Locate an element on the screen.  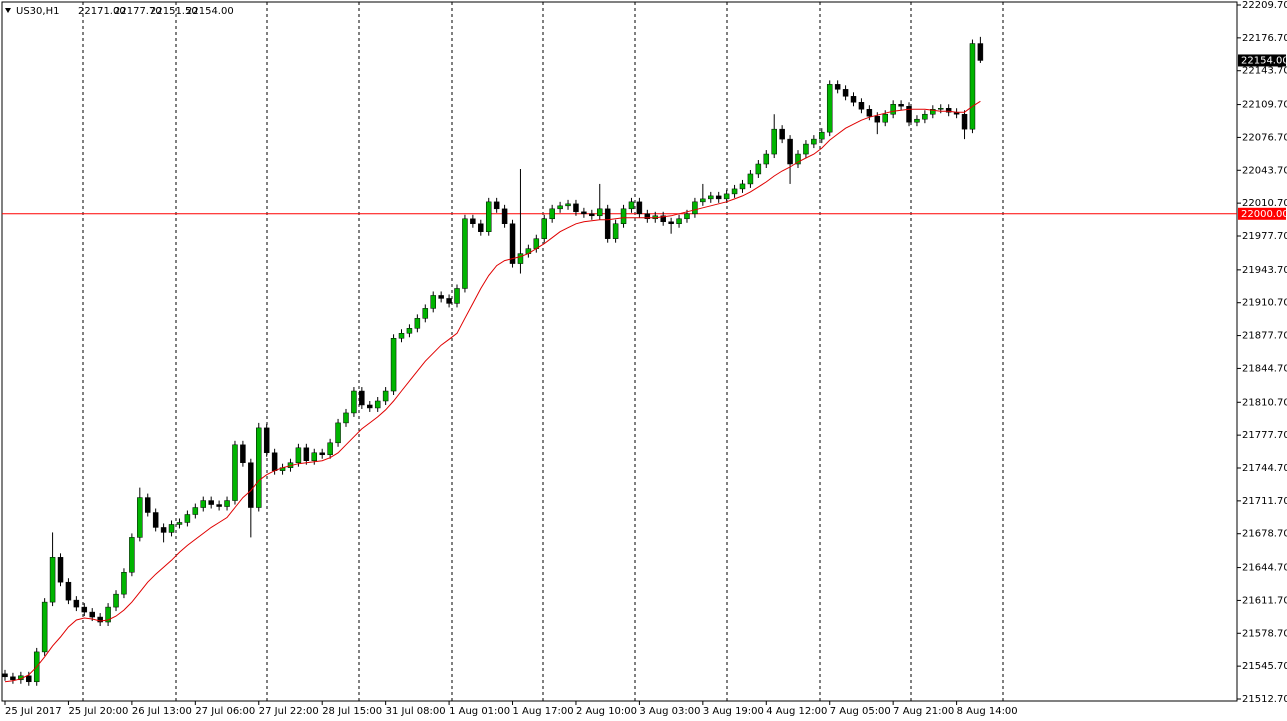
level-tag-label: 22000.00 is located at coordinates (1264, 214).